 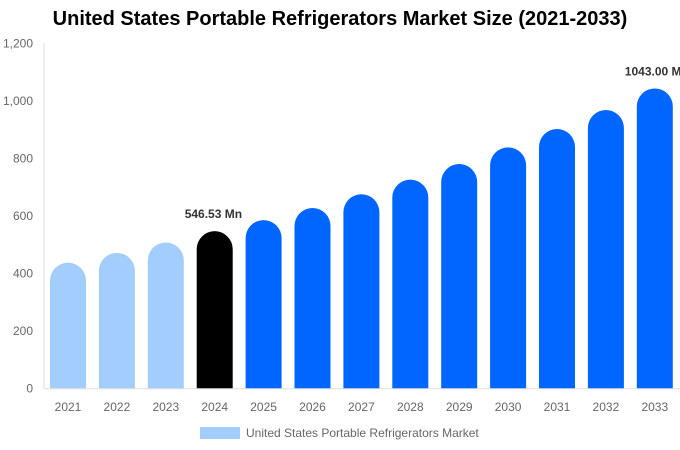 I want to click on data-label: 546.53 Mn, so click(x=213, y=214).